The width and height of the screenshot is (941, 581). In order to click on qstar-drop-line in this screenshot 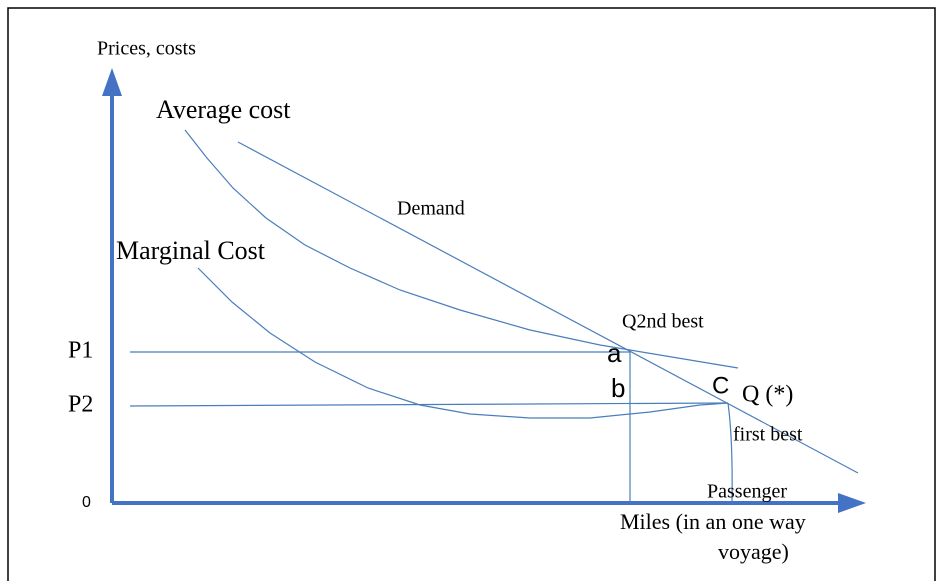, I will do `click(730, 453)`.